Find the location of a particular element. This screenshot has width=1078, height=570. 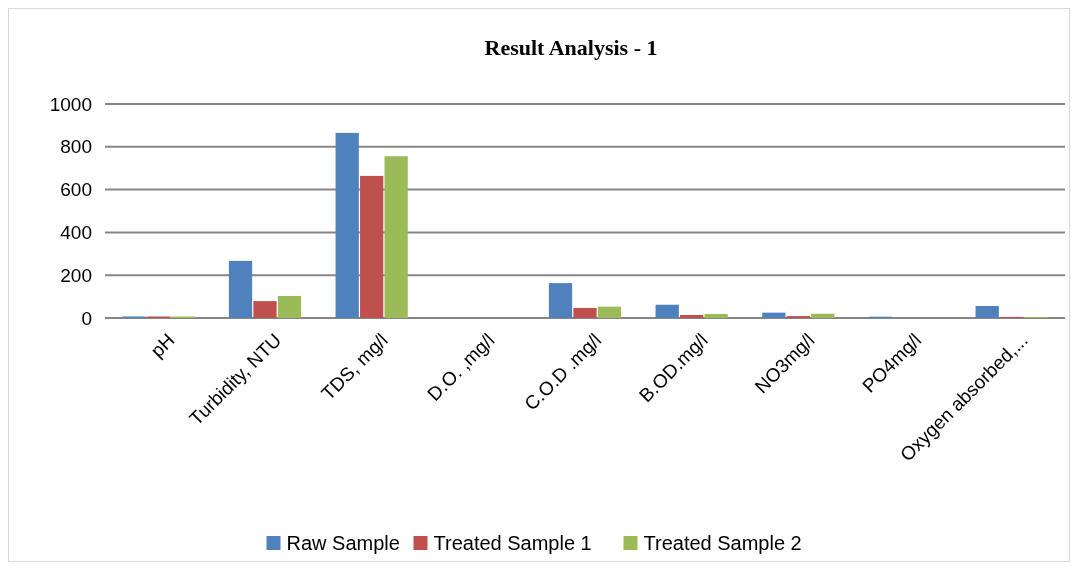

y-tick-label: 400 is located at coordinates (76, 233).